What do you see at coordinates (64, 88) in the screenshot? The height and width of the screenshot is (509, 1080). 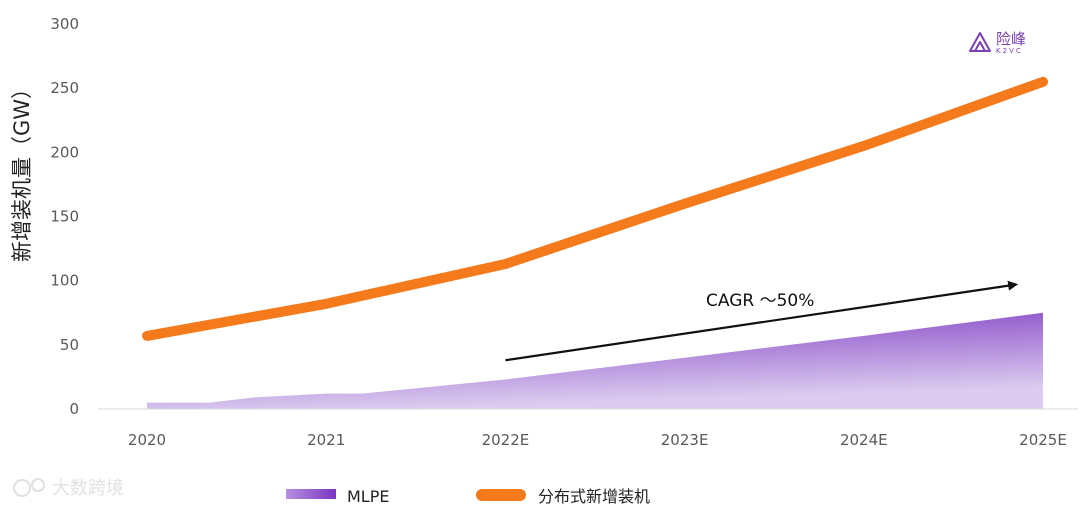 I see `y-tick-label: 250` at bounding box center [64, 88].